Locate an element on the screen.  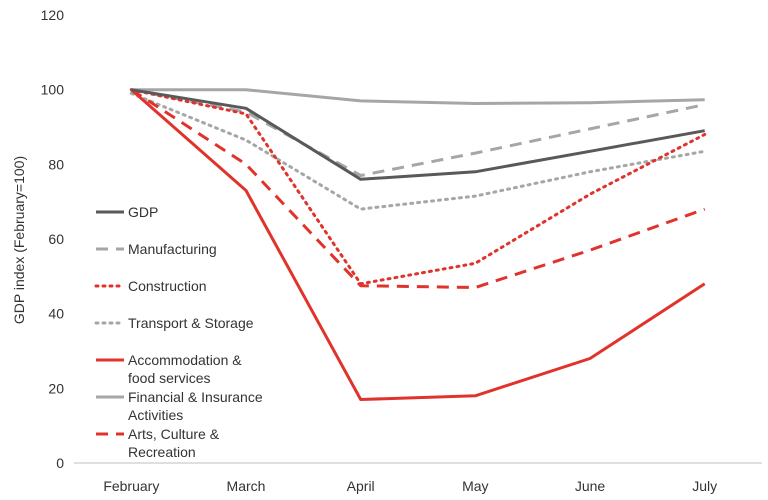
series-line-gdp is located at coordinates (418, 134).